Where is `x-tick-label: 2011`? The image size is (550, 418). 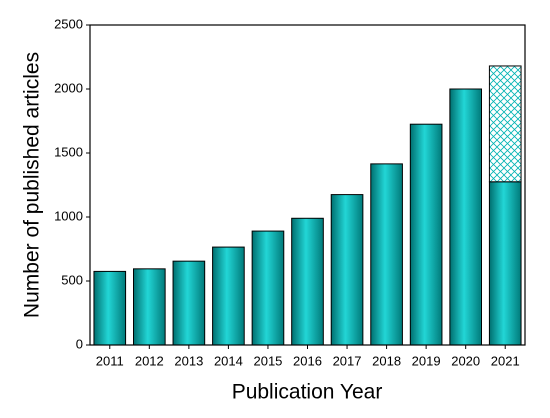 x-tick-label: 2011 is located at coordinates (110, 360).